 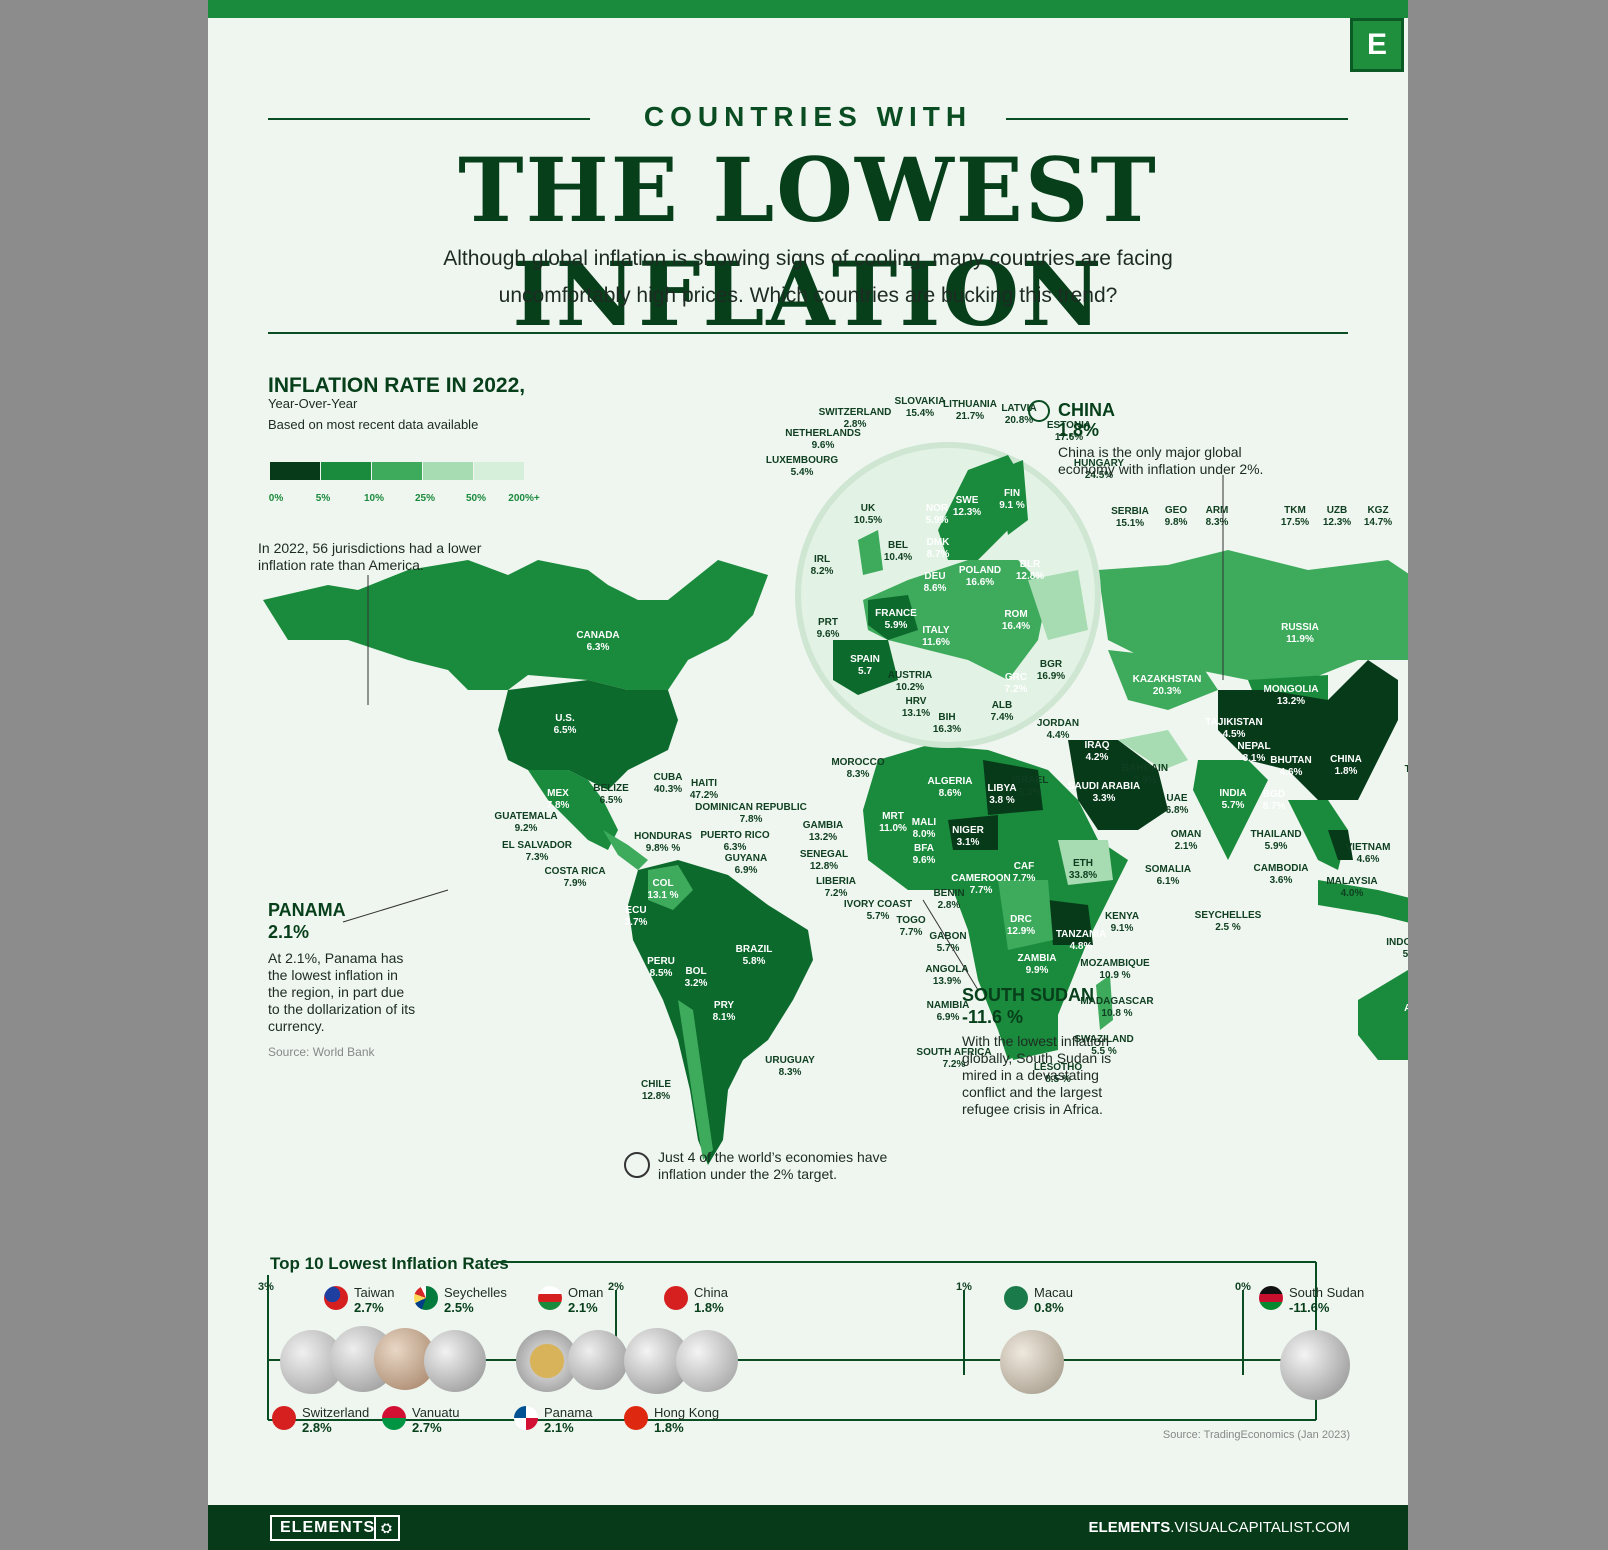 What do you see at coordinates (734, 842) in the screenshot?
I see `map-label-puerto-rico: PUERTO RICO 6.3%` at bounding box center [734, 842].